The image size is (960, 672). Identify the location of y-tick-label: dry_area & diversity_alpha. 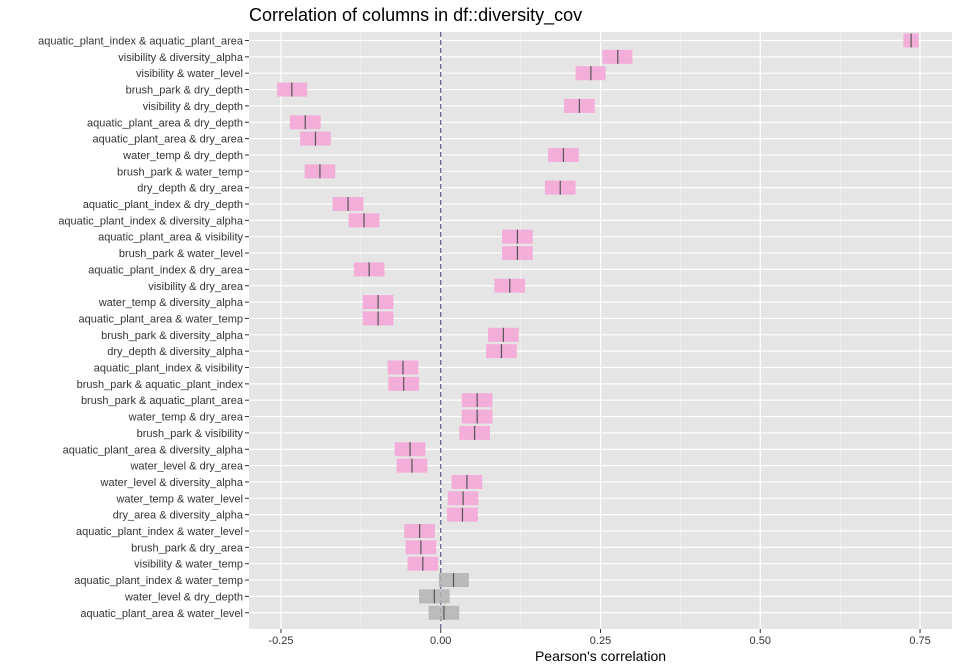
(178, 516).